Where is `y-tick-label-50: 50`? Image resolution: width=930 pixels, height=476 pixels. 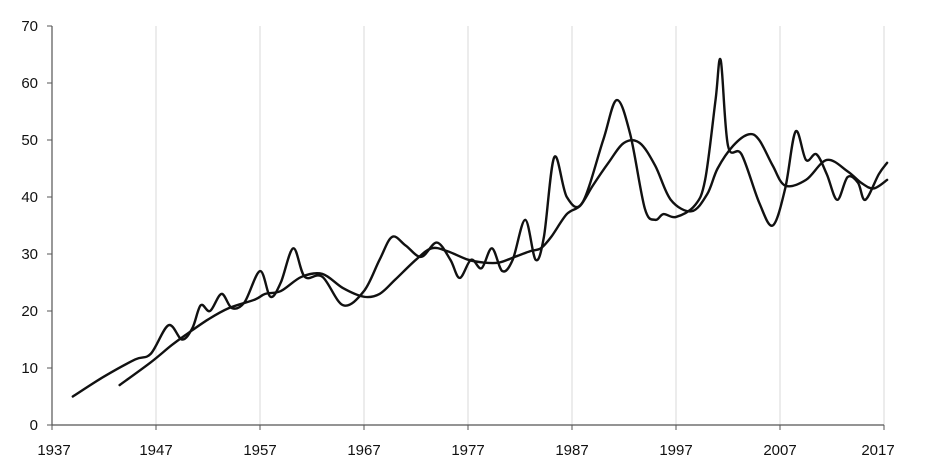
y-tick-label-50: 50 is located at coordinates (29, 140).